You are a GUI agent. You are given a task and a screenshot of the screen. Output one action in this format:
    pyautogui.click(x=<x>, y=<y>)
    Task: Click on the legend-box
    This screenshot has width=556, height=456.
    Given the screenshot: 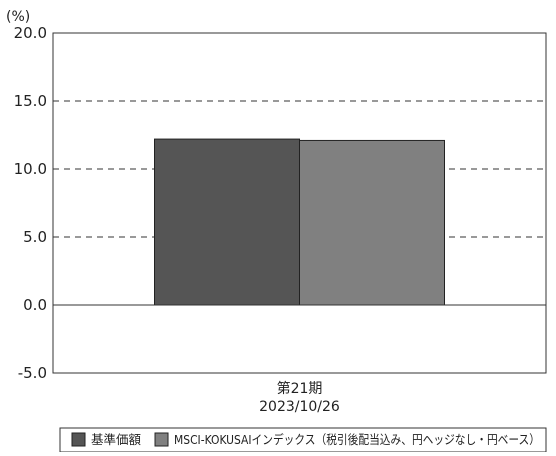 What is the action you would take?
    pyautogui.click(x=303, y=440)
    